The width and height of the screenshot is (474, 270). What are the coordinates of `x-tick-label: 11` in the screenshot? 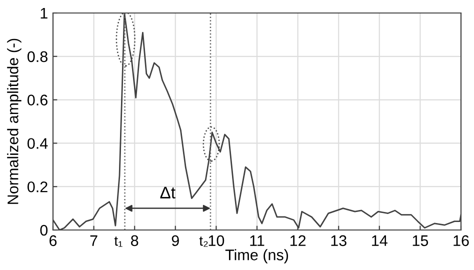 It's located at (257, 240).